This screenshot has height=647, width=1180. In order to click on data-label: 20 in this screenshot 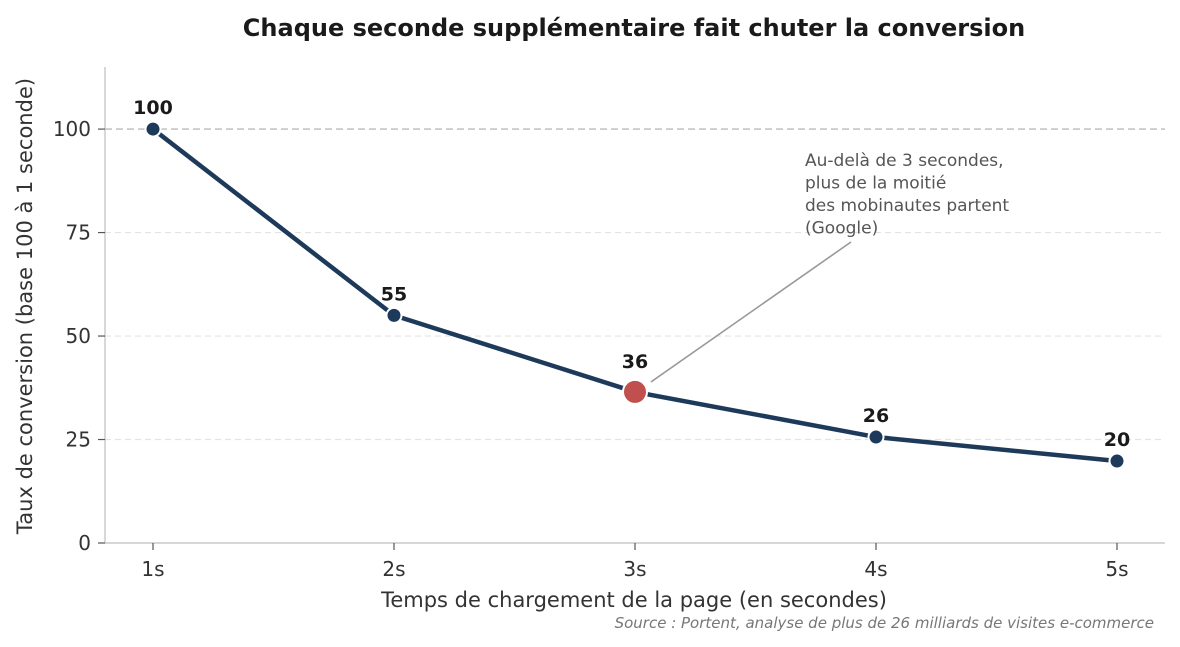, I will do `click(1117, 440)`.